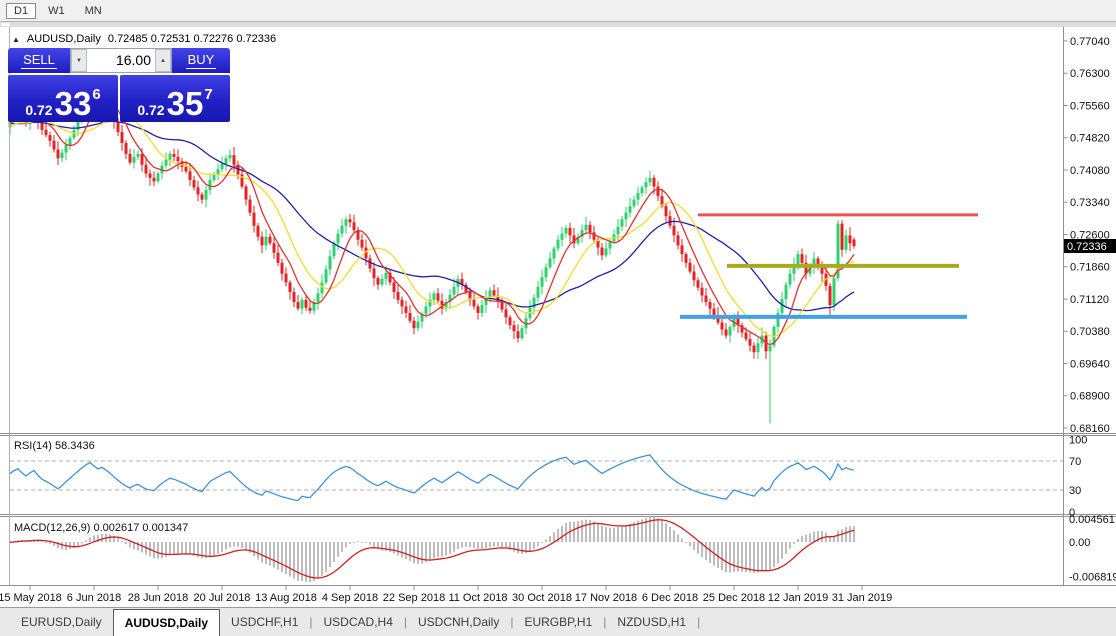  I want to click on macd-signal-line, so click(432, 549).